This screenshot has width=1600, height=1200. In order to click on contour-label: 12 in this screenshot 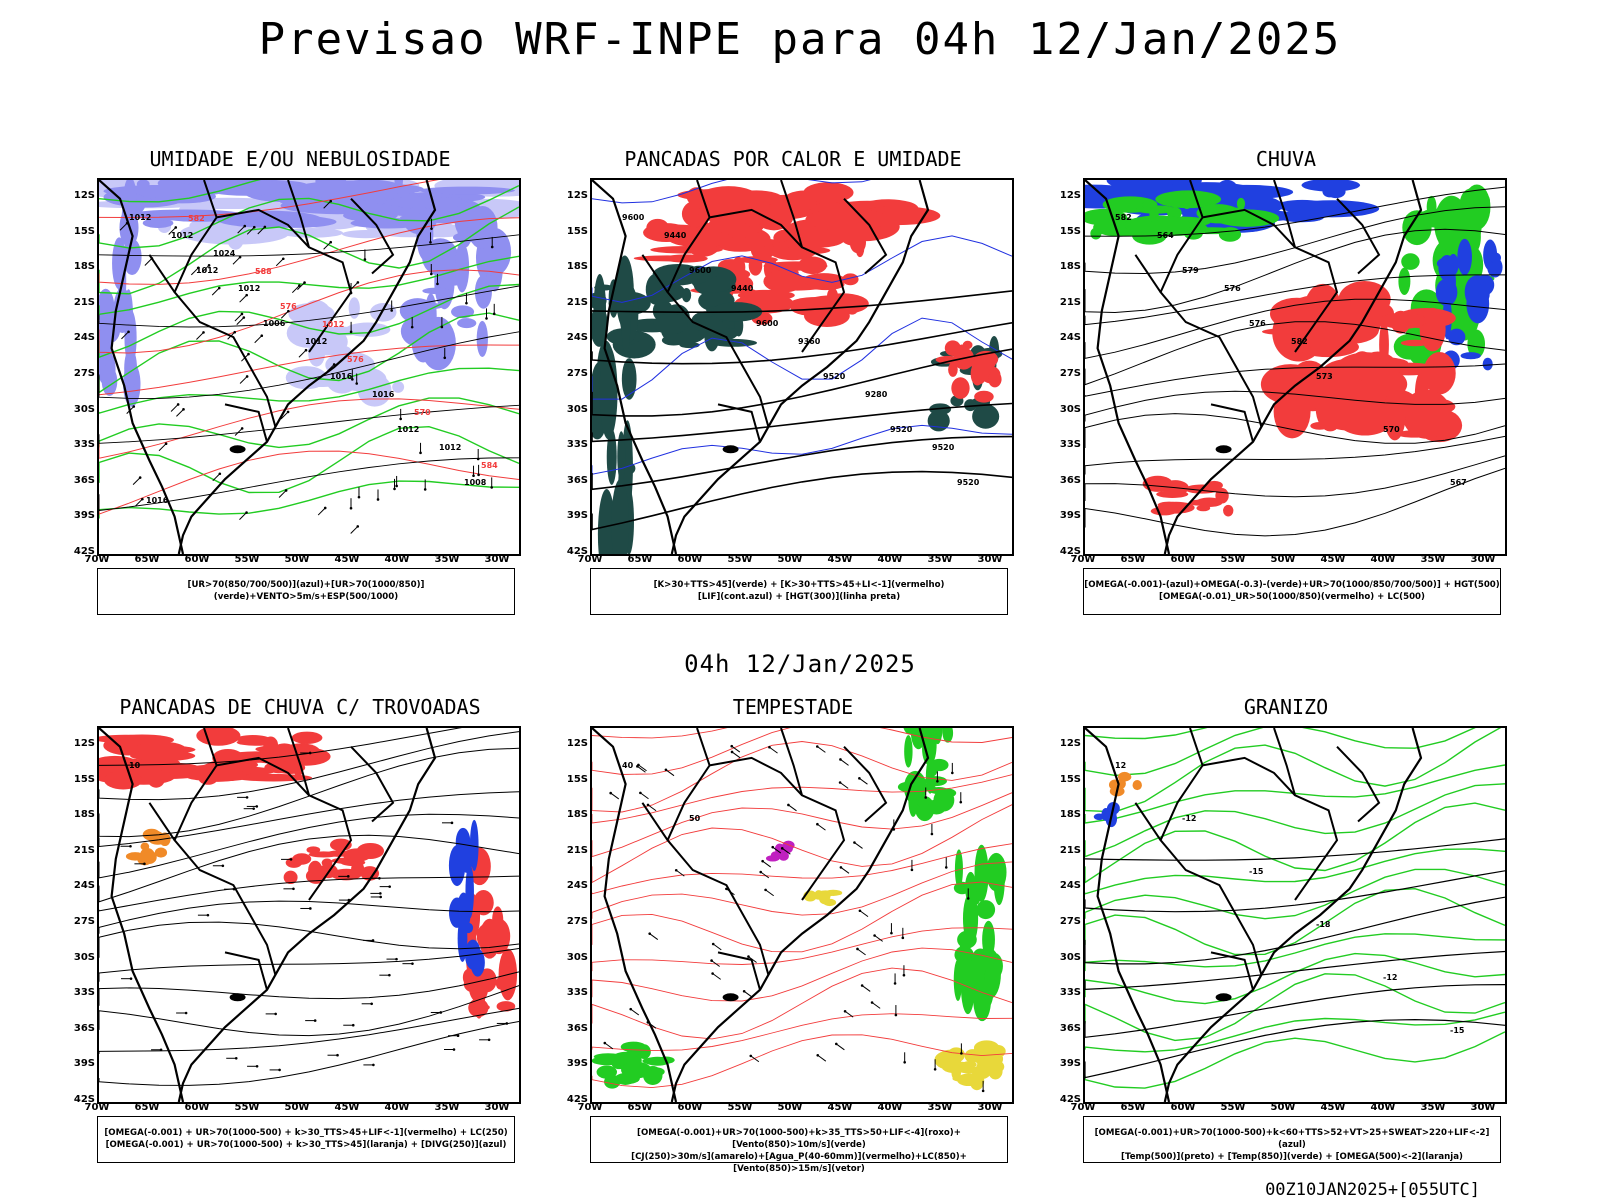, I will do `click(1120, 765)`.